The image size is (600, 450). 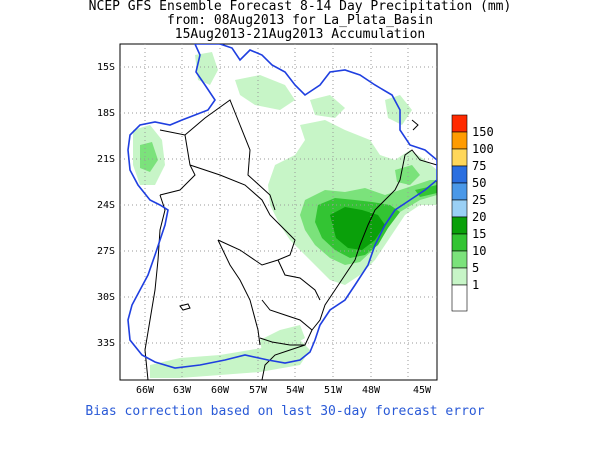 I want to click on legend-label: 15, so click(x=479, y=234).